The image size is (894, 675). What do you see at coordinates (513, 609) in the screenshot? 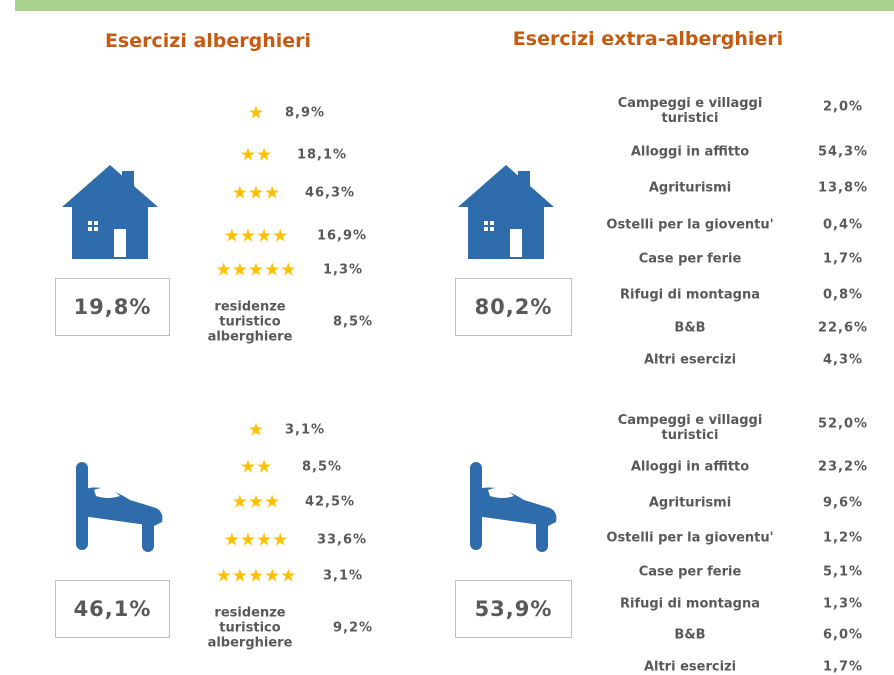
I see `total-box: 53,9%` at bounding box center [513, 609].